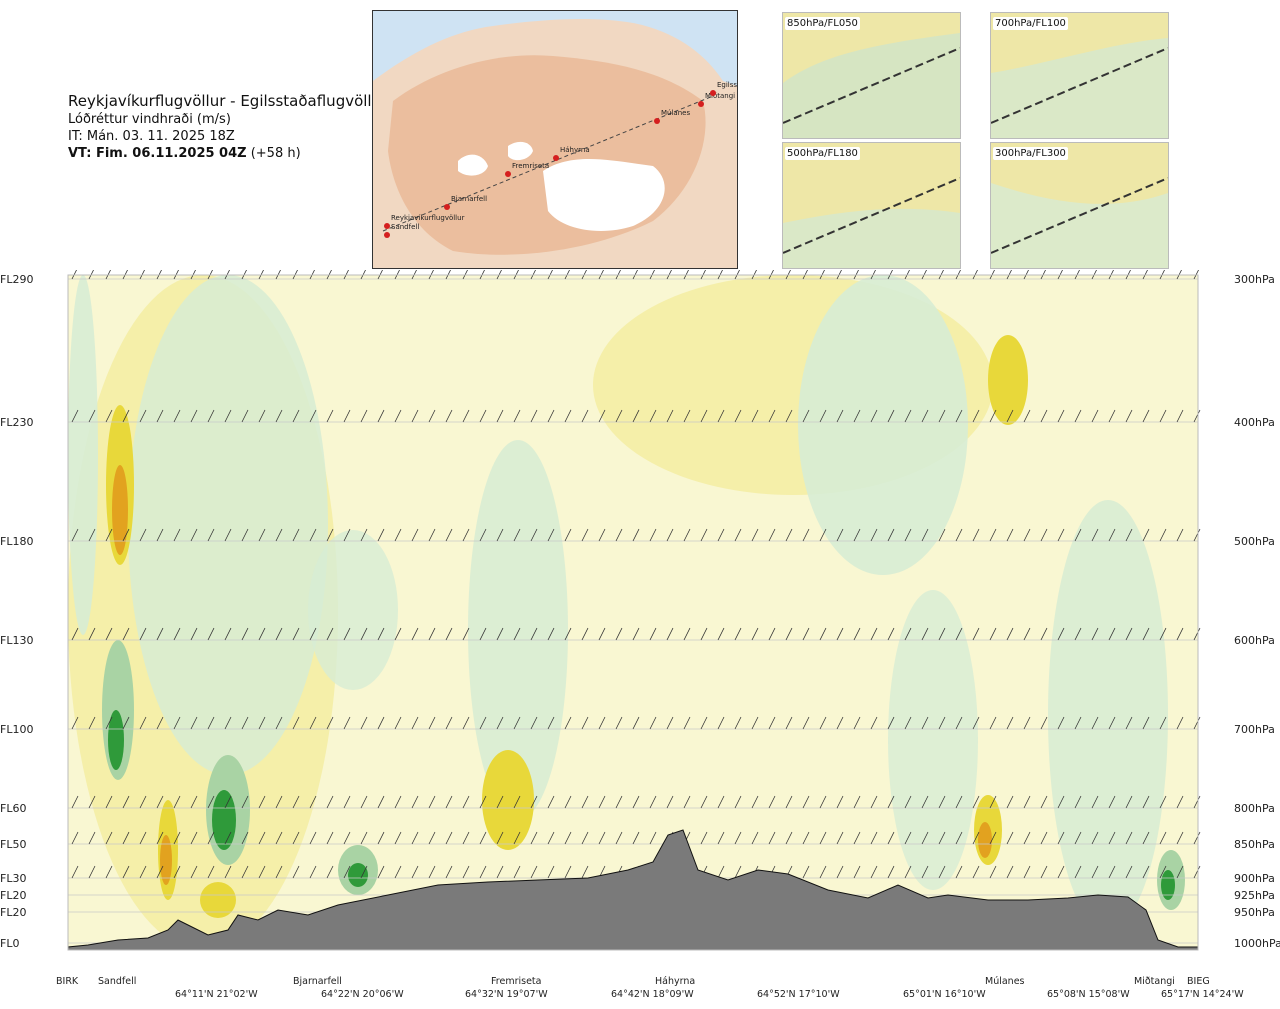 This screenshot has height=1009, width=1280. Describe the element at coordinates (822, 153) in the screenshot. I see `inset-500-label: 500hPa/FL180` at that location.